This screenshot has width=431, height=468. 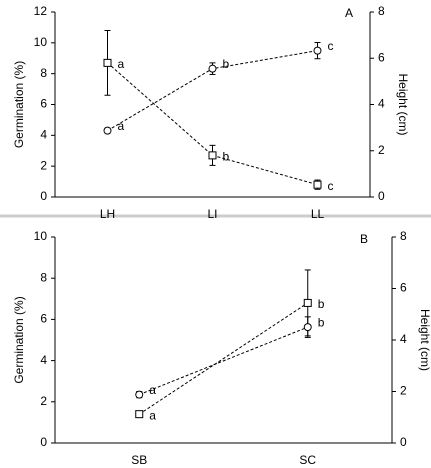 I want to click on panel-label: B, so click(x=364, y=239).